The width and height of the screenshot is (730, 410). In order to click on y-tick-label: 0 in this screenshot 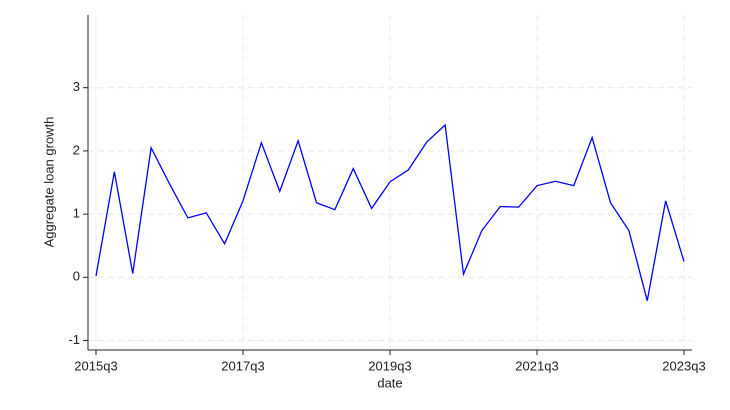, I will do `click(76, 276)`.